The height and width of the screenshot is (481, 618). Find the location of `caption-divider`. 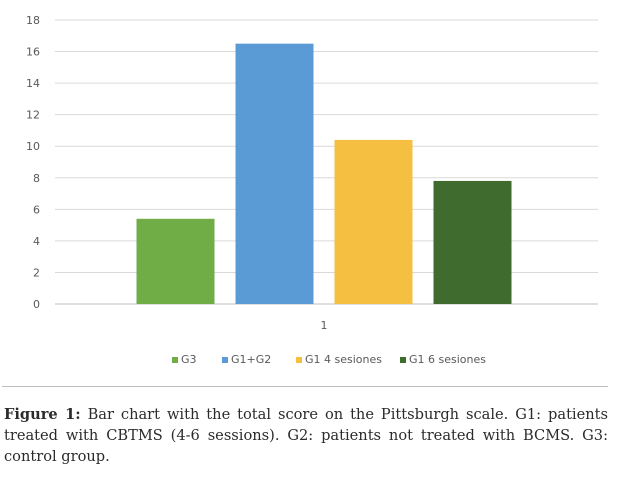

caption-divider is located at coordinates (305, 386).